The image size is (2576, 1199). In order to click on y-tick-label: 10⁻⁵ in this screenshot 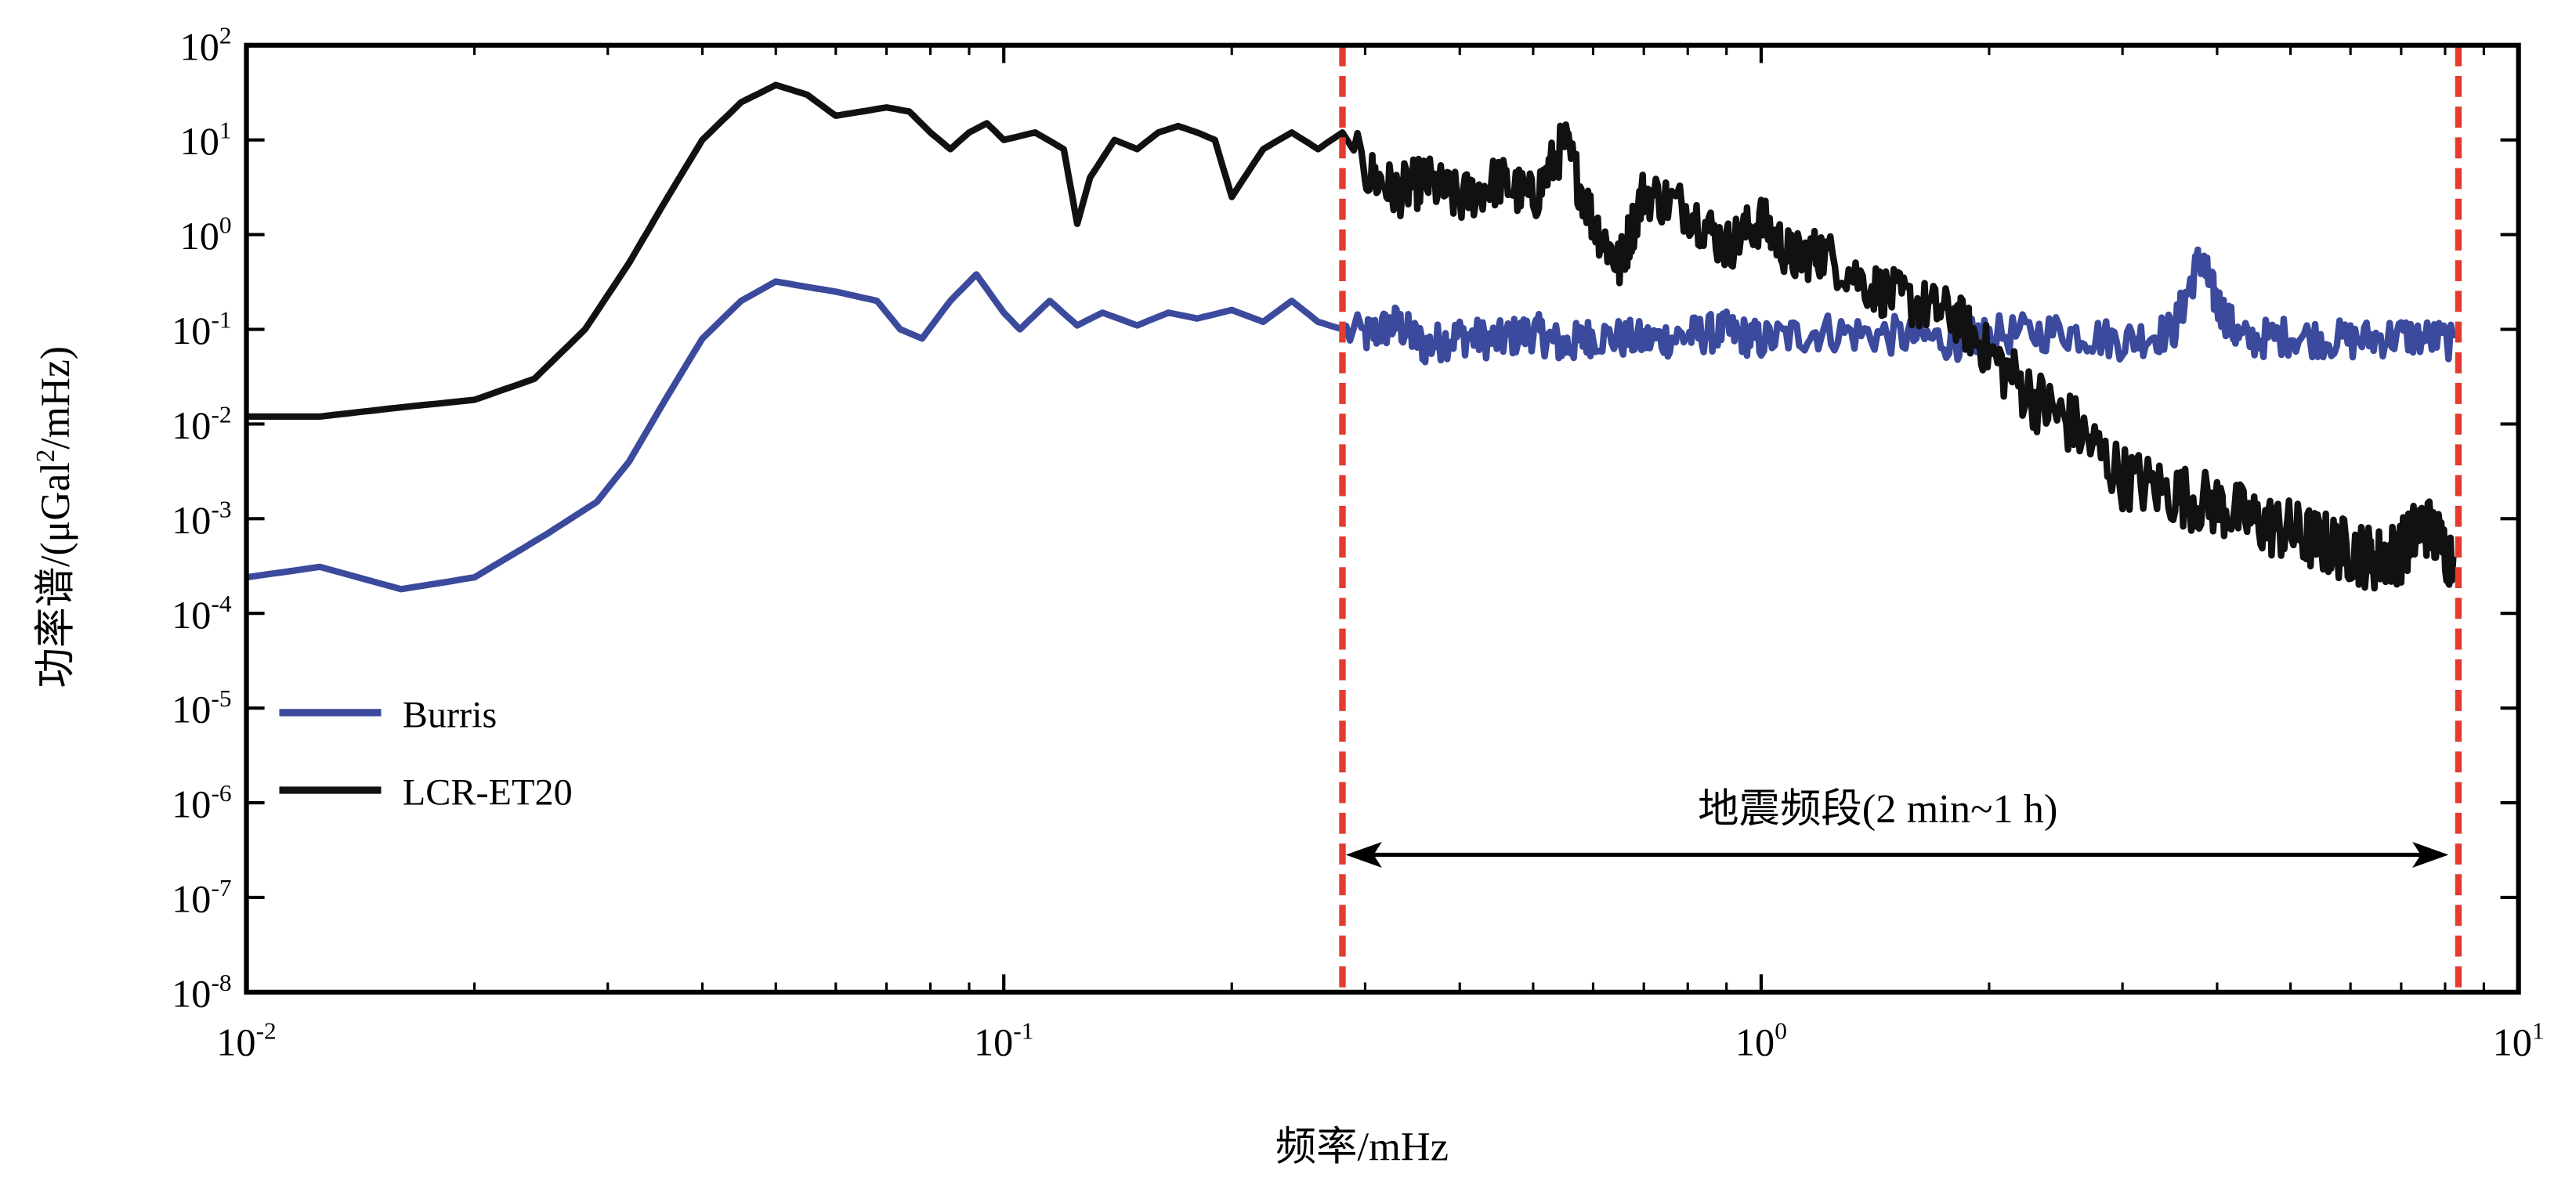, I will do `click(202, 707)`.